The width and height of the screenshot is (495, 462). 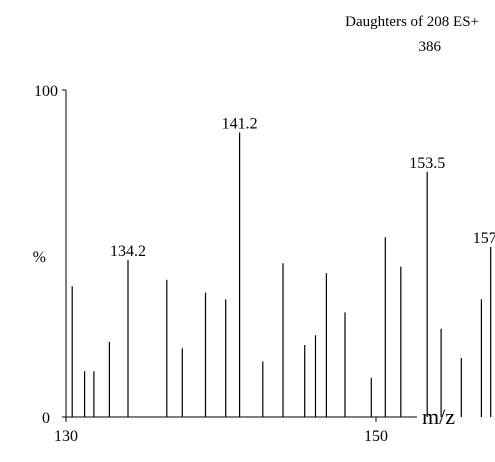 I want to click on x-axis-ticks: 130150170190210, so click(x=221, y=431).